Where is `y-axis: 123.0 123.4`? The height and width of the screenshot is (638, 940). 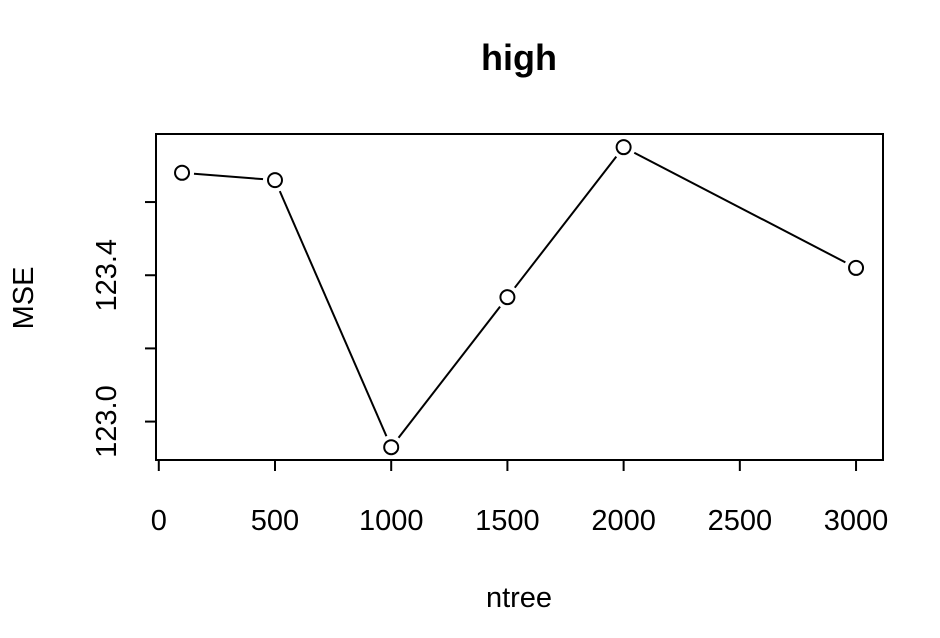
y-axis: 123.0 123.4 is located at coordinates (124, 329).